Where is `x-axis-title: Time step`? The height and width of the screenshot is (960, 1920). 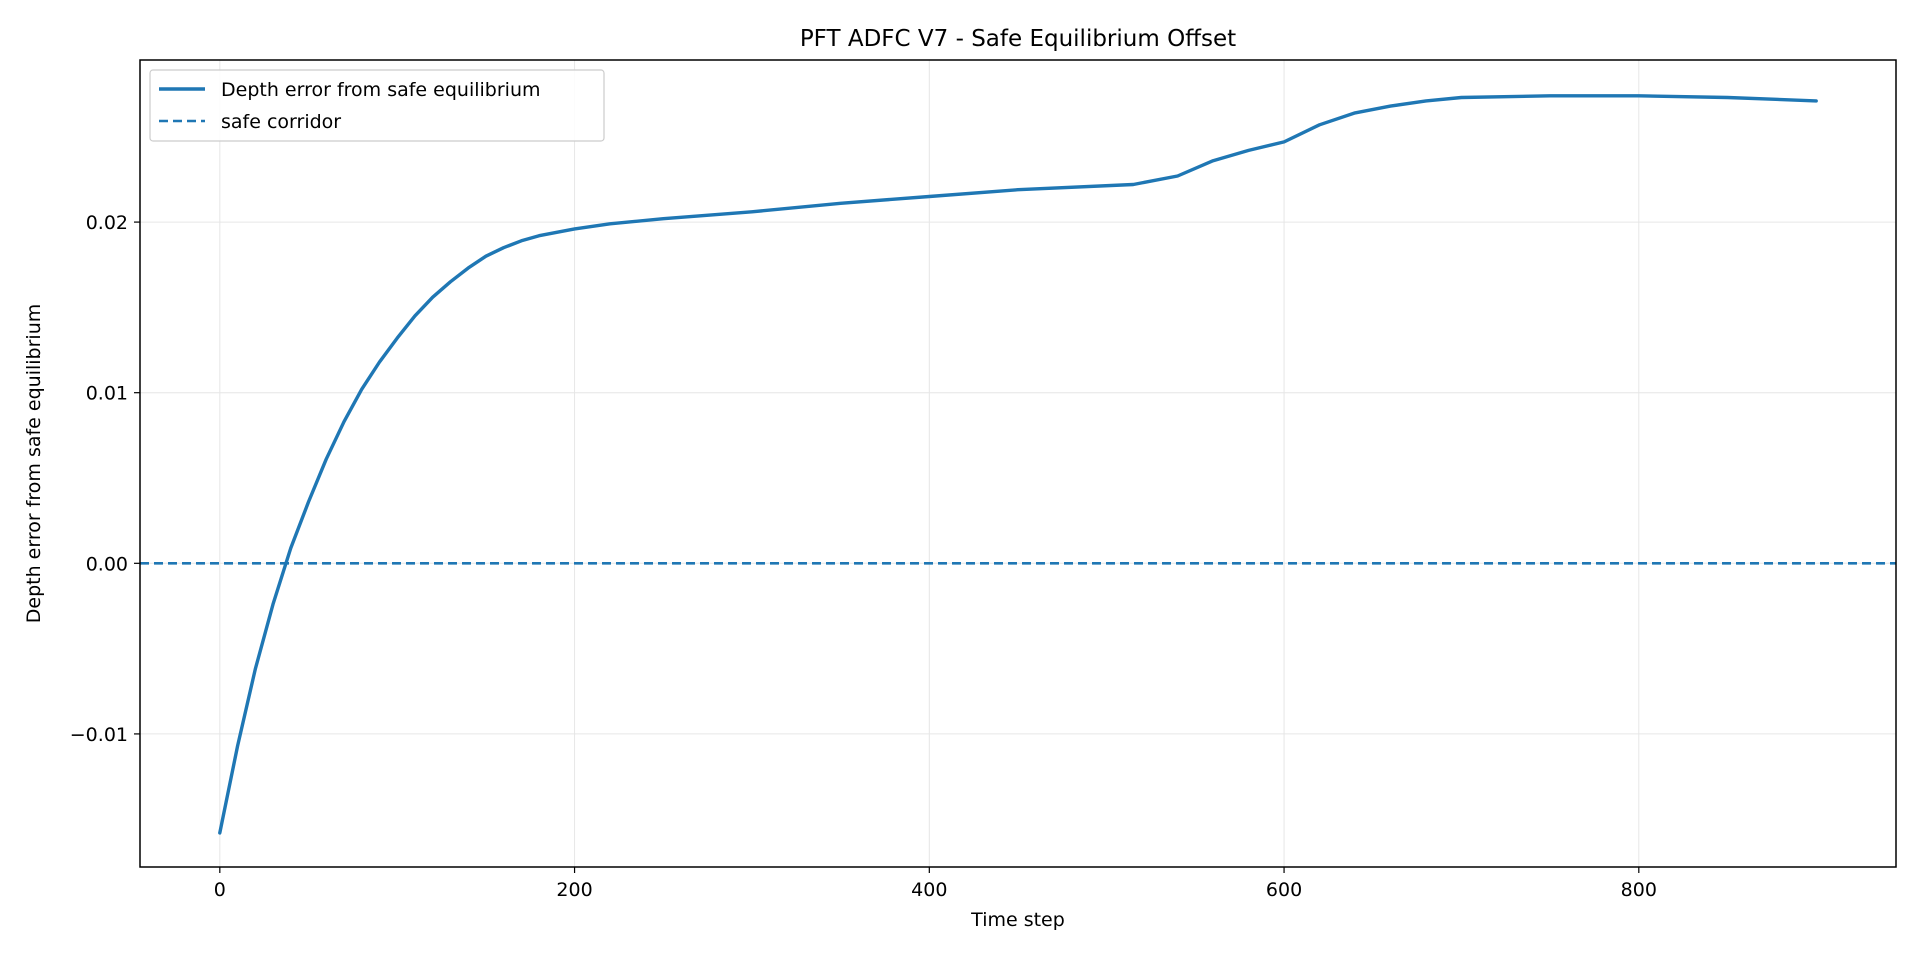
x-axis-title: Time step is located at coordinates (1017, 920).